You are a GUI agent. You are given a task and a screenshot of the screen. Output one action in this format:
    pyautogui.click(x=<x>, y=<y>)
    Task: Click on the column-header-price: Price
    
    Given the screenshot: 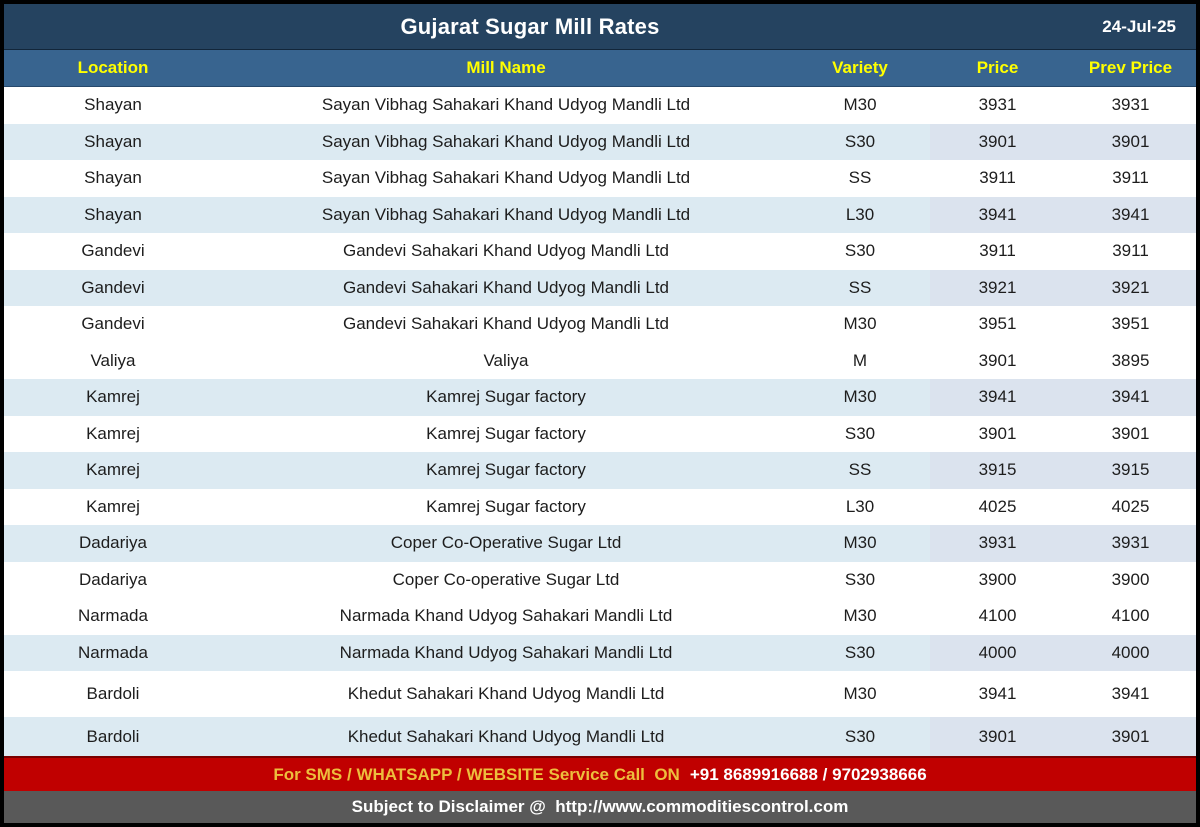 What is the action you would take?
    pyautogui.click(x=997, y=67)
    